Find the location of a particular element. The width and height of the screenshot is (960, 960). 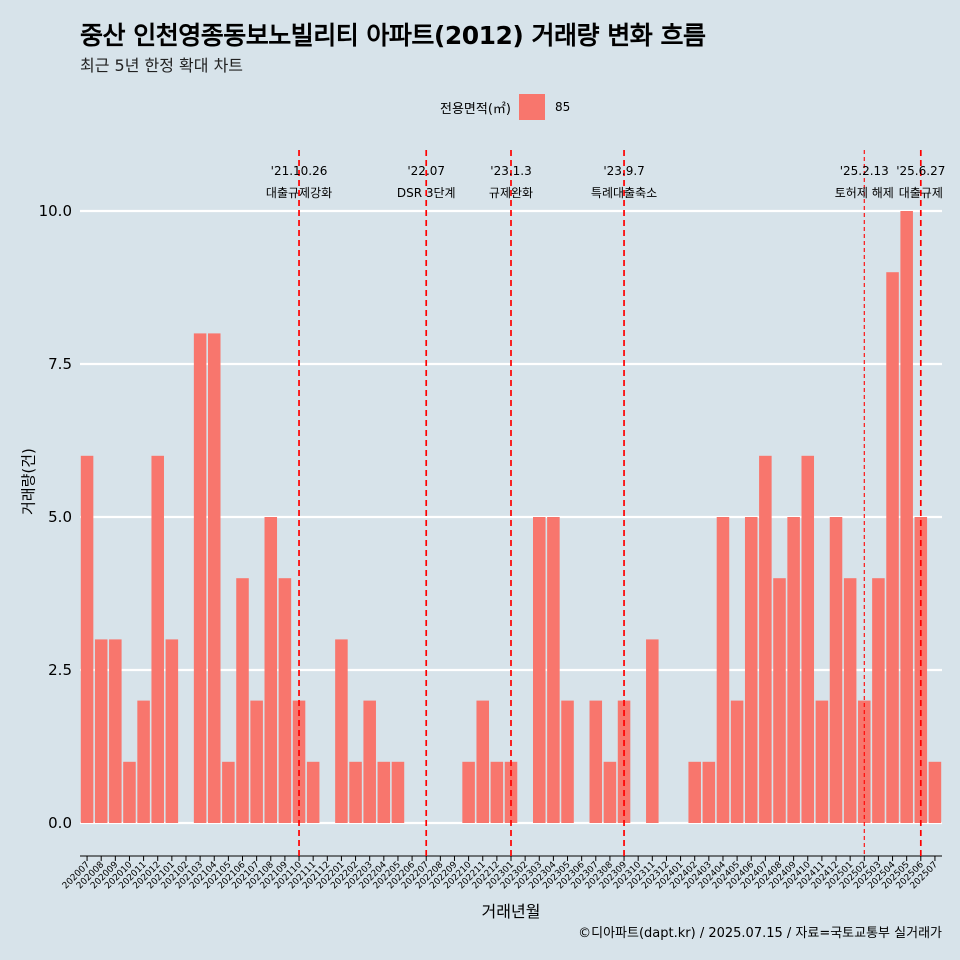

event-date-label: '23.9.7 is located at coordinates (623, 171).